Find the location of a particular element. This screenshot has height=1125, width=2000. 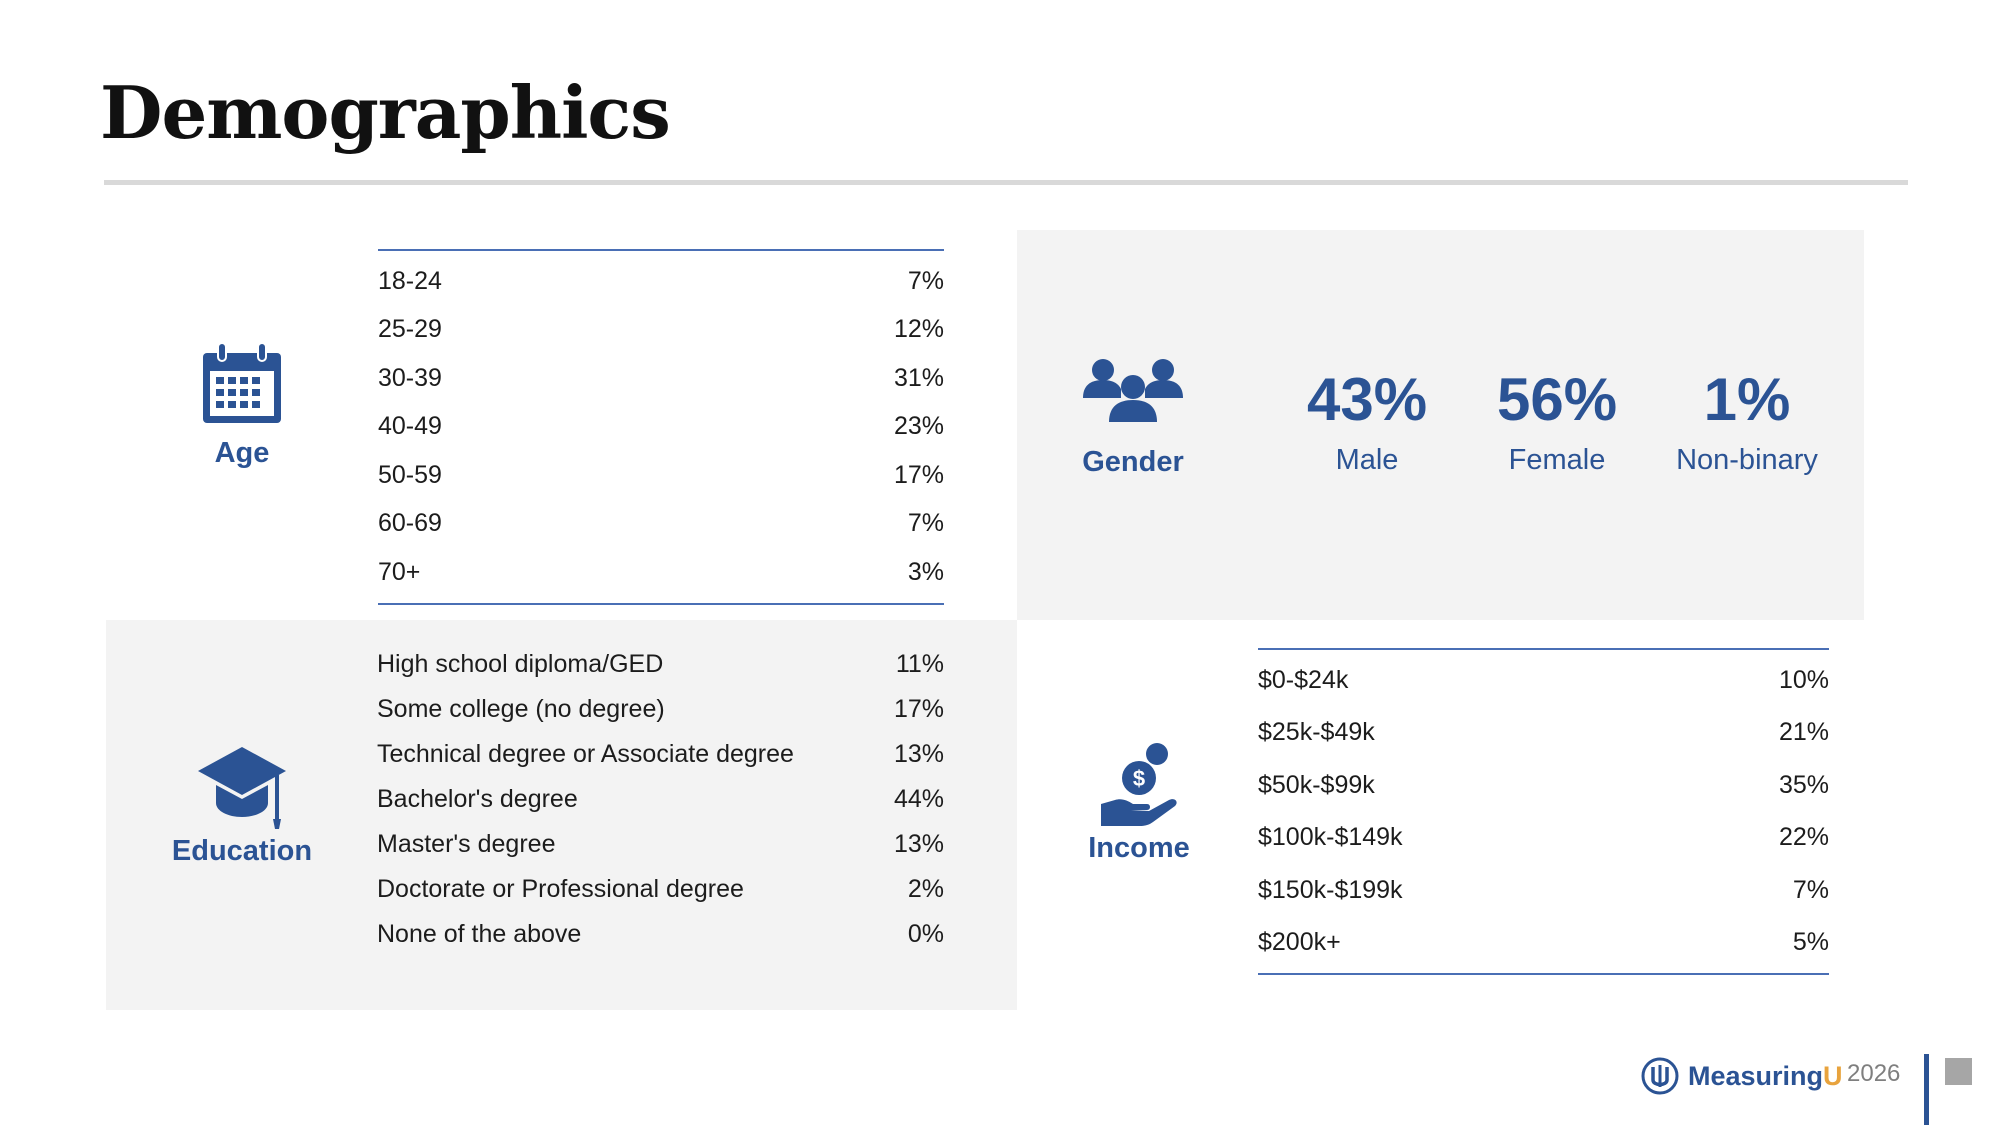

income-range: $150k-$199k is located at coordinates (1330, 889).